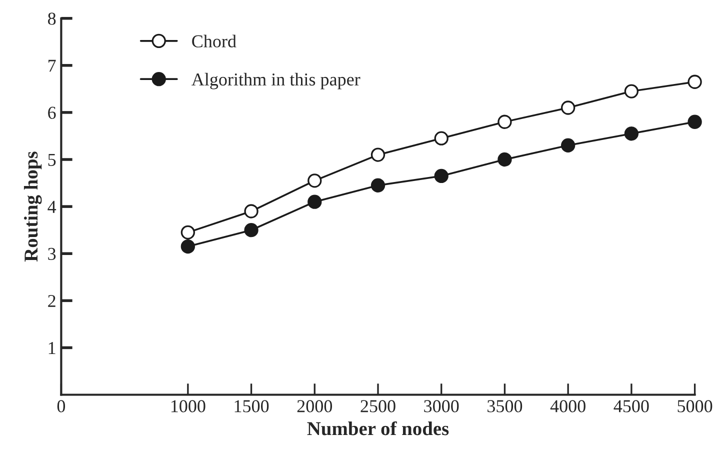  What do you see at coordinates (378, 428) in the screenshot?
I see `x-axis-title: Number of nodes` at bounding box center [378, 428].